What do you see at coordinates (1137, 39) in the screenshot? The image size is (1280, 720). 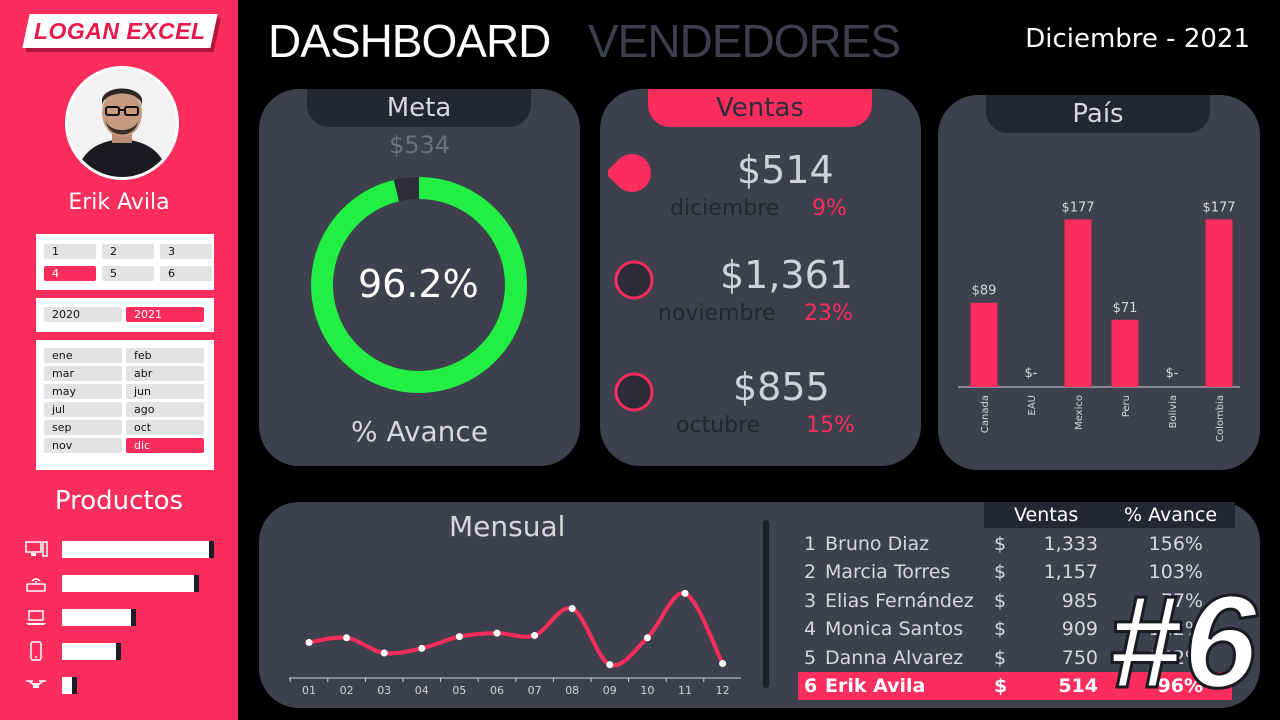 I see `period-label: Diciembre - 2021` at bounding box center [1137, 39].